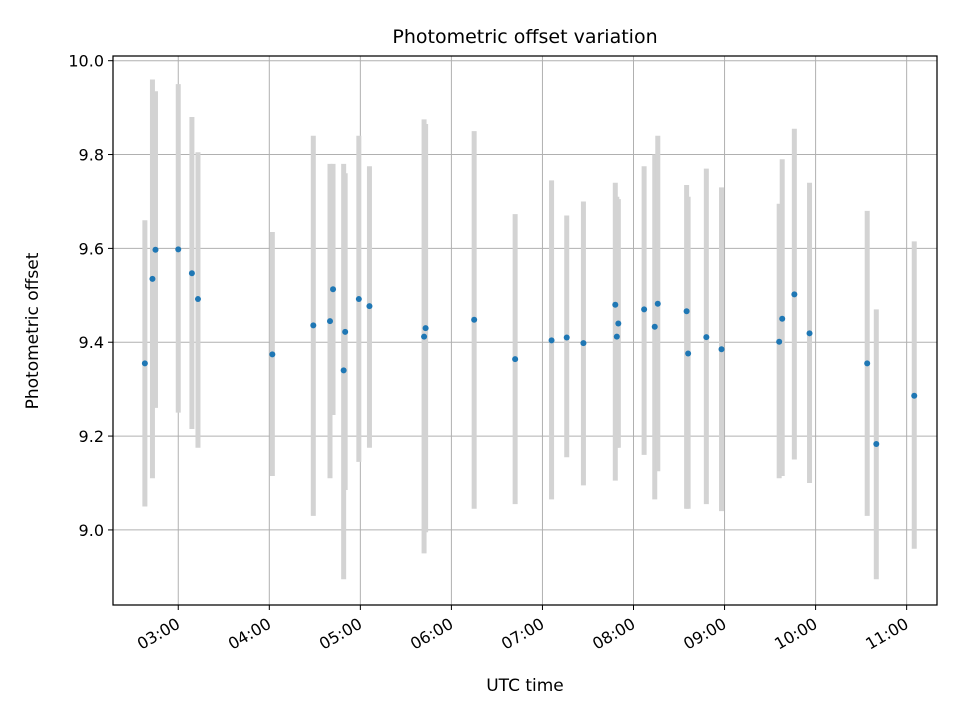  I want to click on y-tick-label: 9.0, so click(91, 530).